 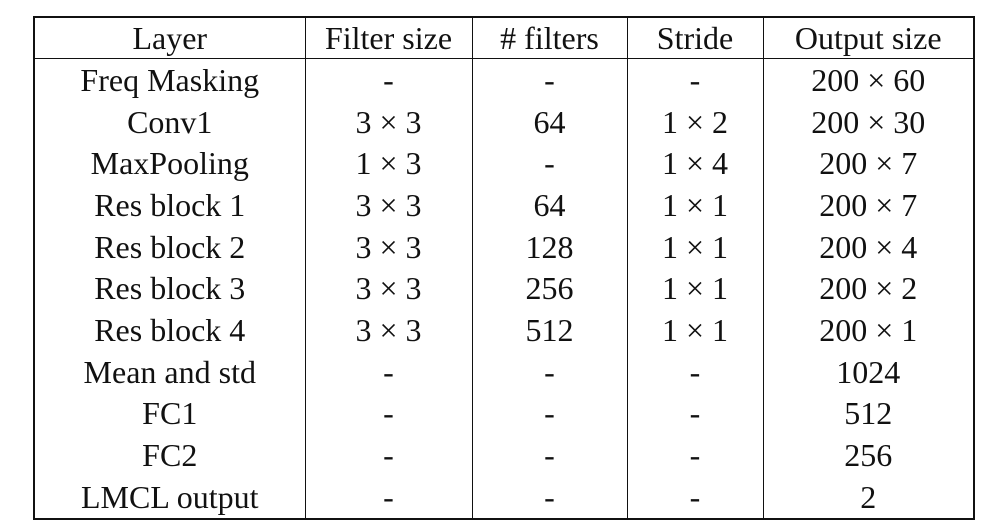 What do you see at coordinates (170, 496) in the screenshot?
I see `cell-layer: LMCL output` at bounding box center [170, 496].